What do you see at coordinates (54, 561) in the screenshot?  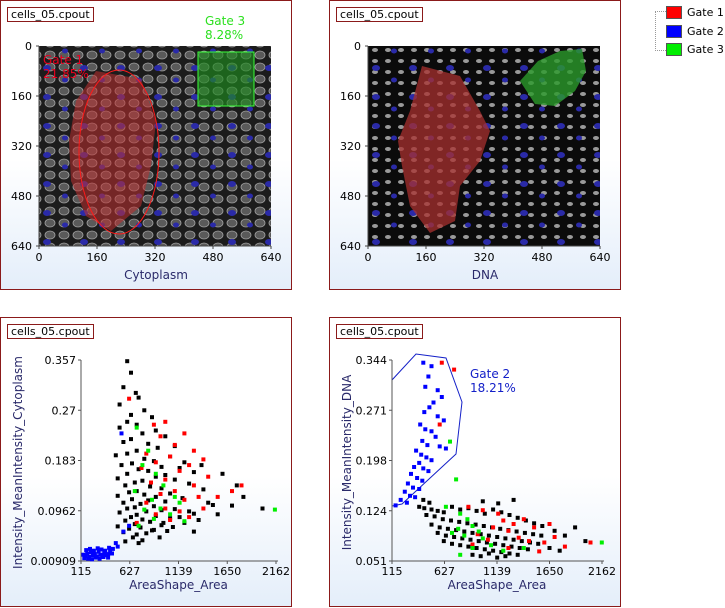 I see `y-tick-label: 0.00909` at bounding box center [54, 561].